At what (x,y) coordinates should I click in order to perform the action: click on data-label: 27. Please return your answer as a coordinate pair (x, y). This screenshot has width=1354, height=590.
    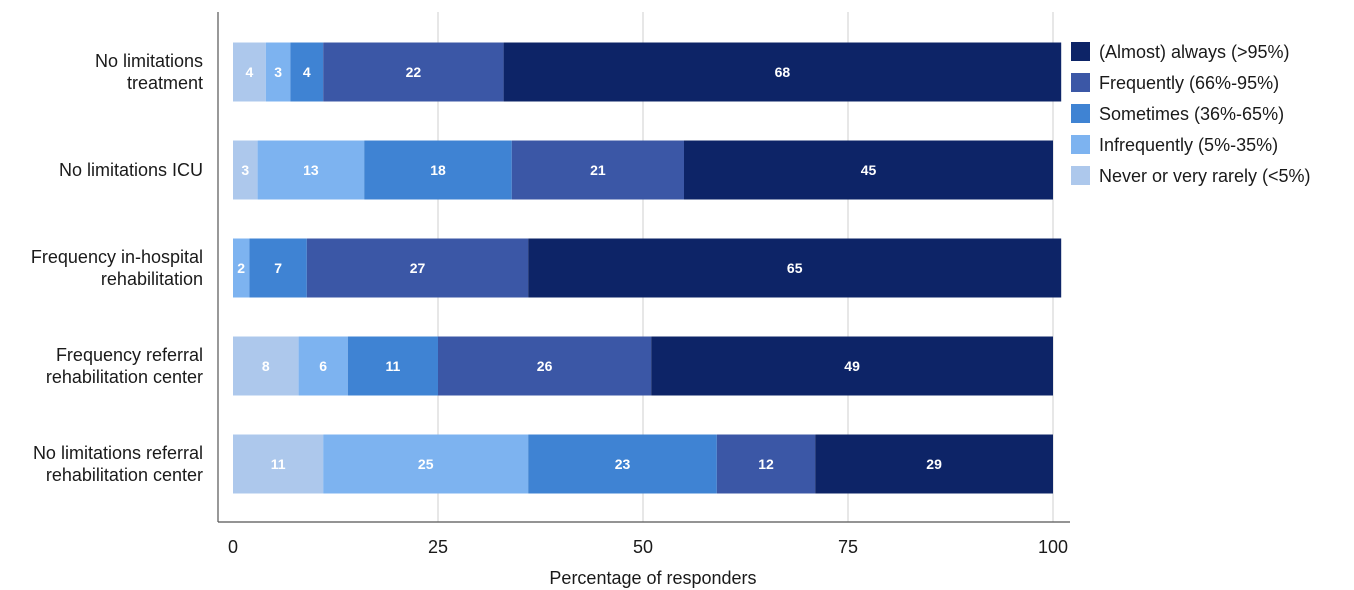
    Looking at the image, I should click on (418, 268).